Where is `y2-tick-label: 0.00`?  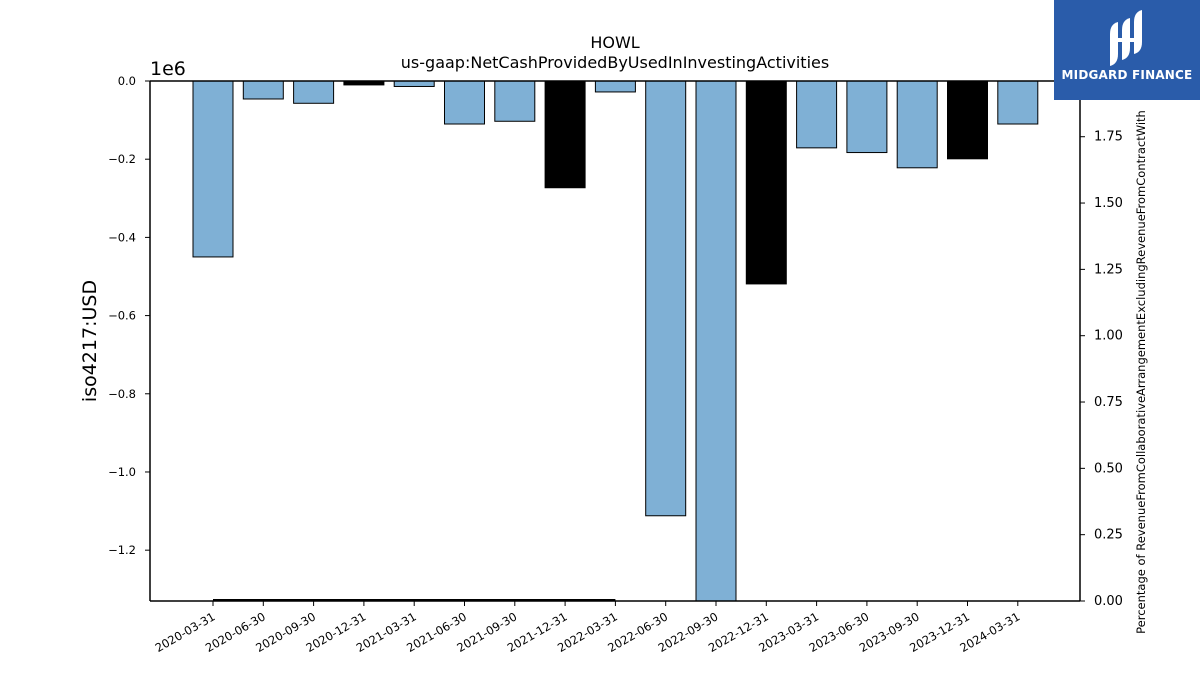 y2-tick-label: 0.00 is located at coordinates (1108, 601).